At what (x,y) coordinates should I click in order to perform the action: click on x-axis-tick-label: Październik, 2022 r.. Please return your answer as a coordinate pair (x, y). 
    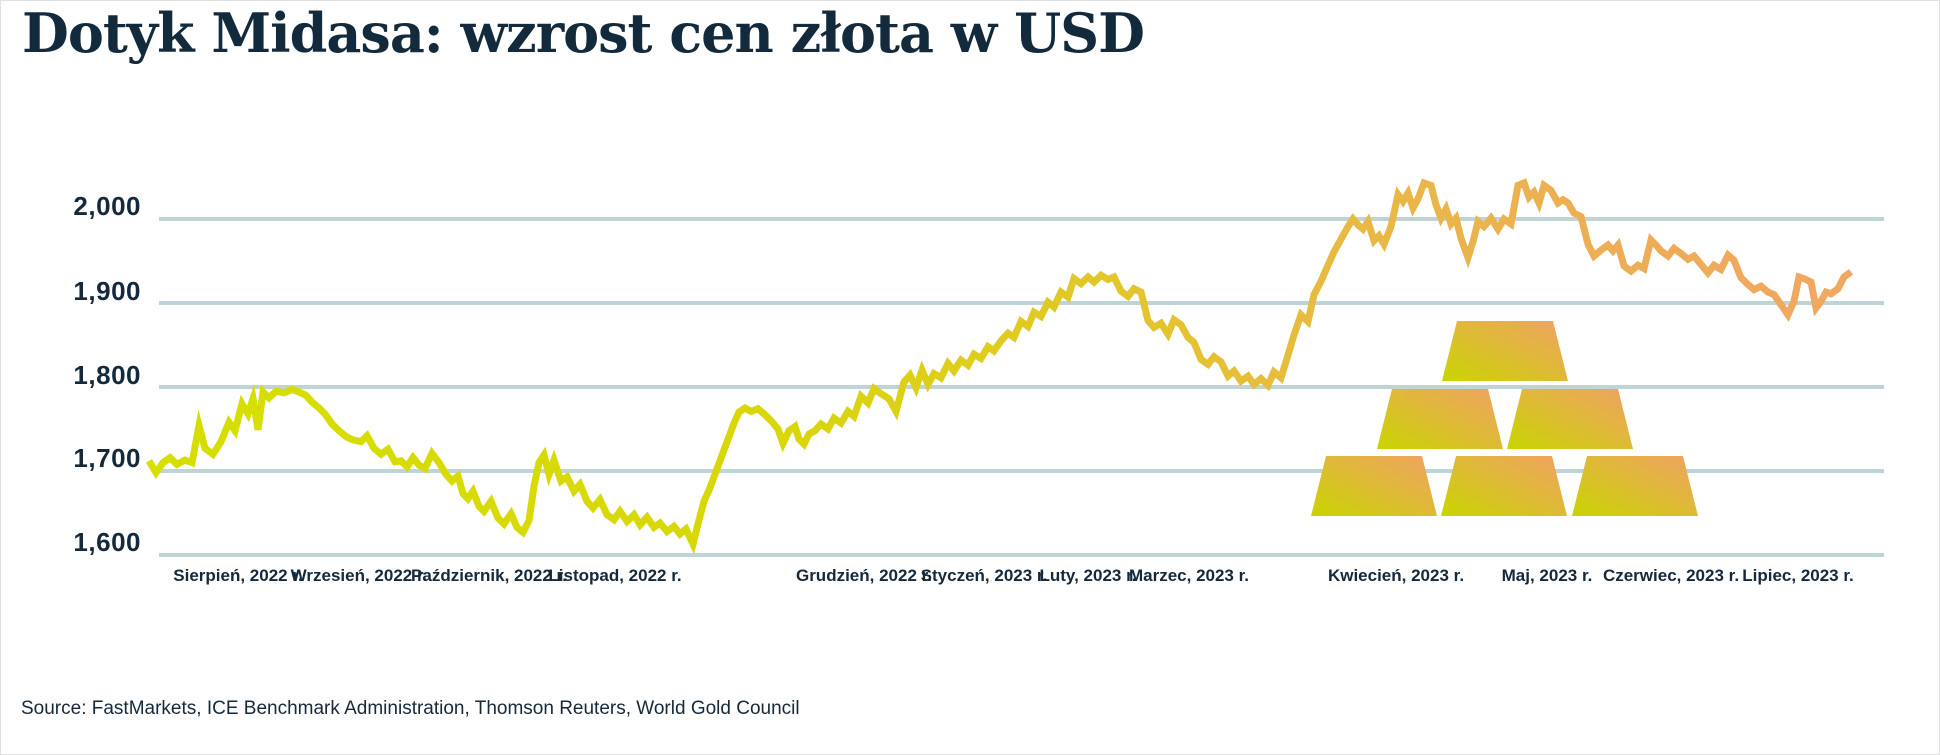
    Looking at the image, I should click on (489, 575).